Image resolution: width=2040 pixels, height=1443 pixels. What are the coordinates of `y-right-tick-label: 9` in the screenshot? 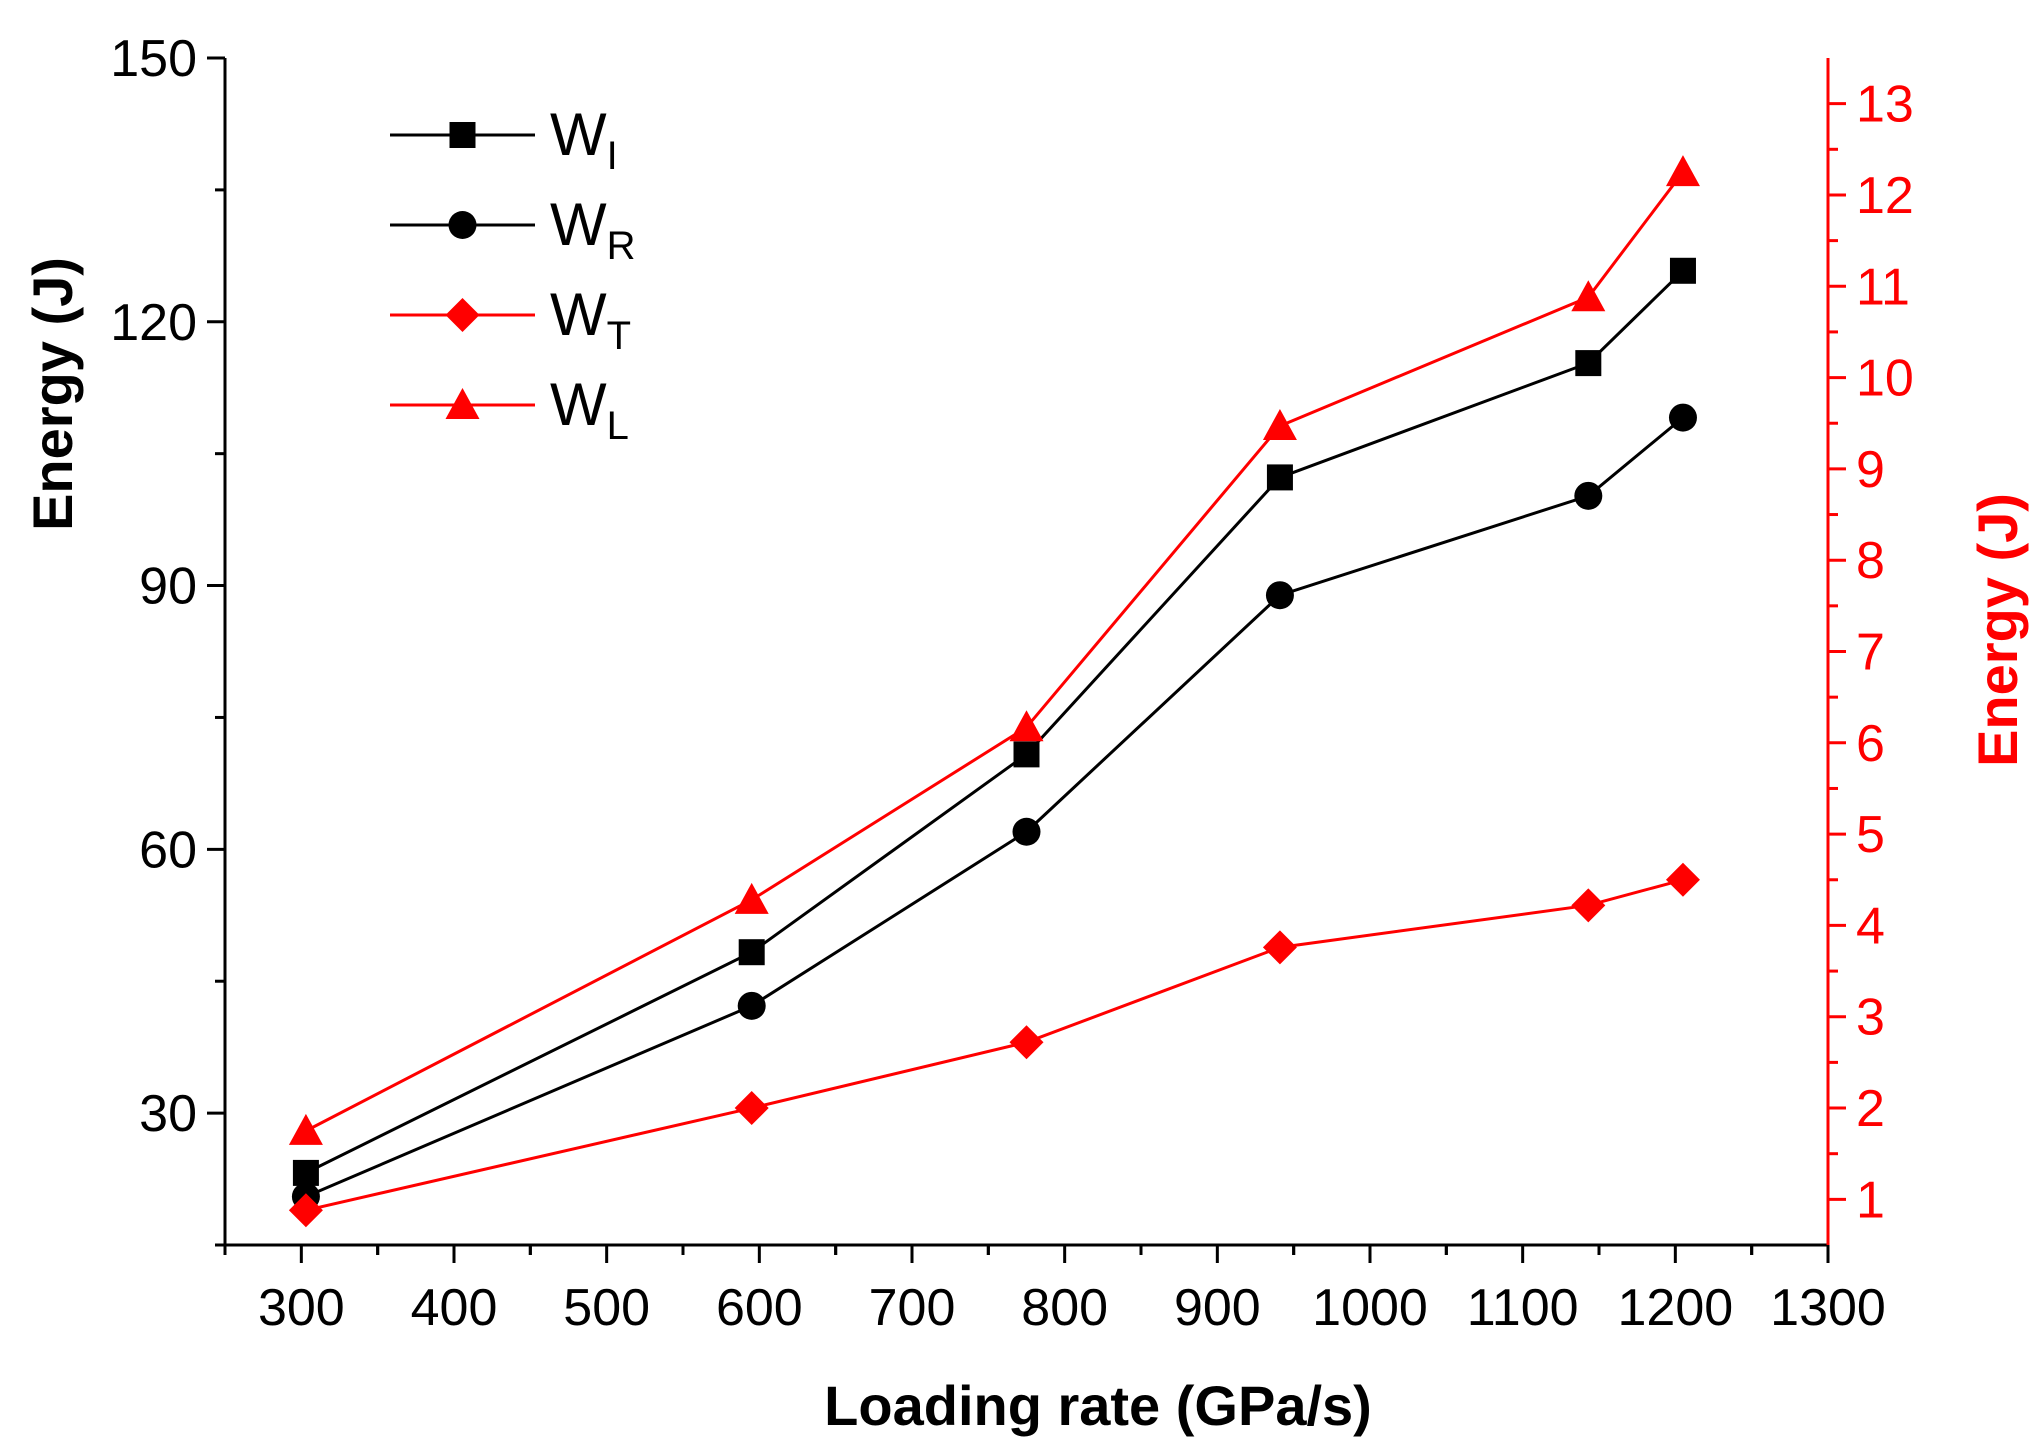 It's located at (1870, 470).